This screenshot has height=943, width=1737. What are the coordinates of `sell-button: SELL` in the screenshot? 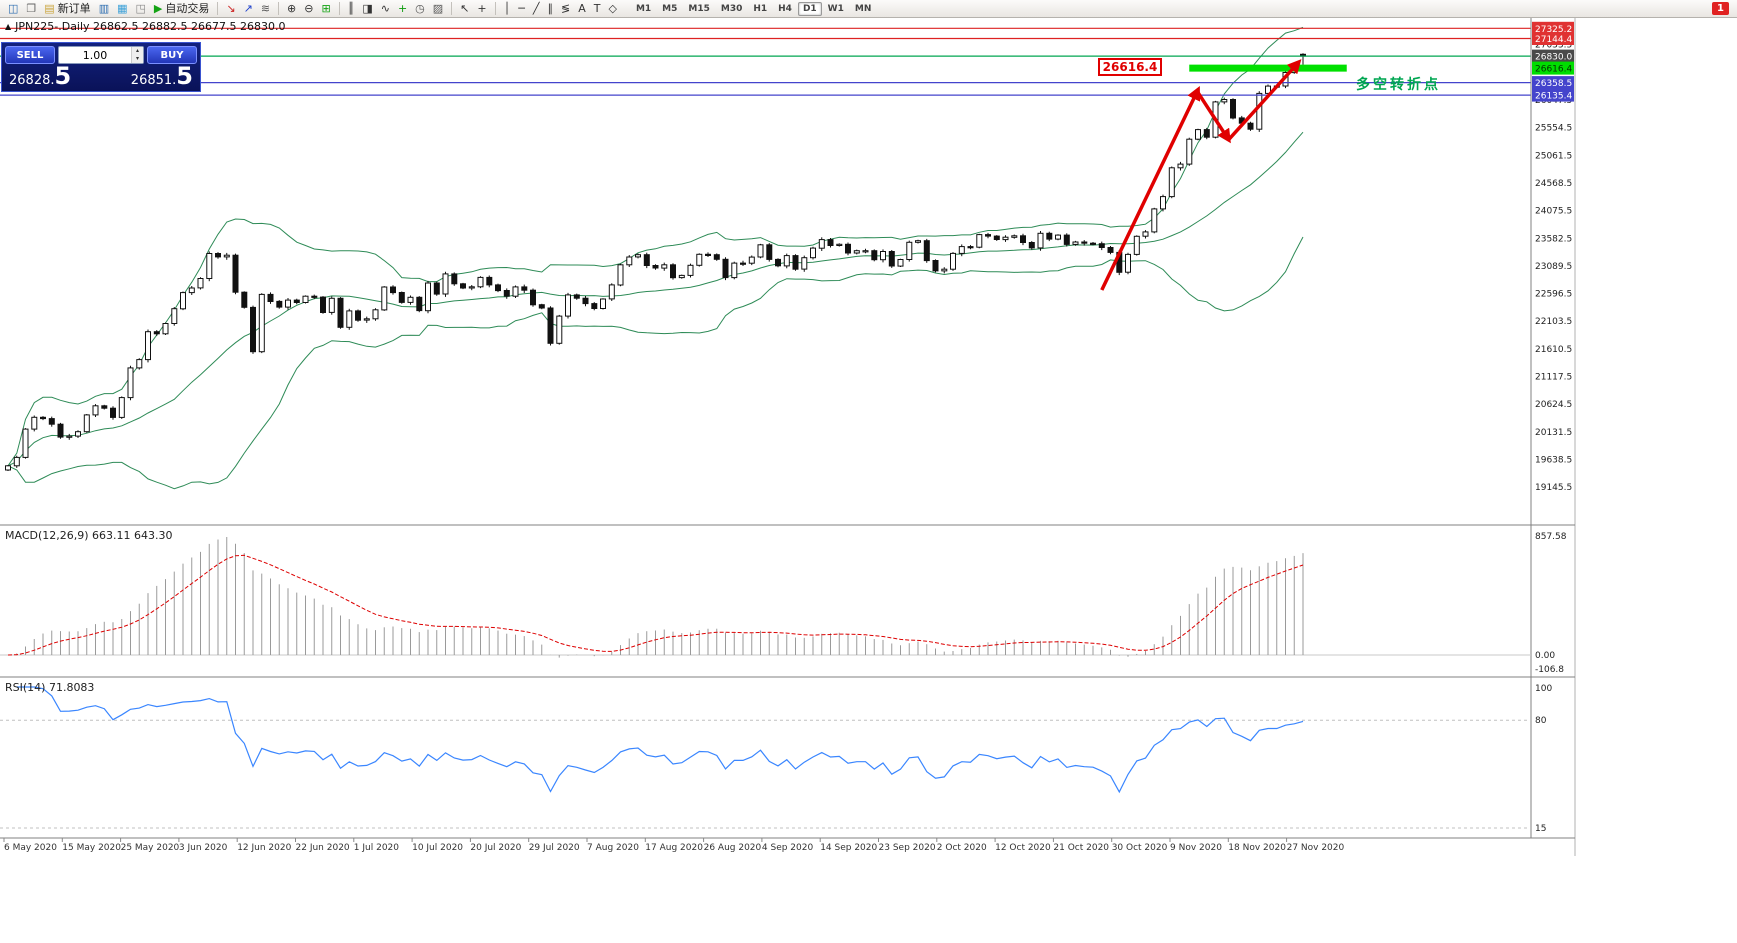 It's located at (30, 55).